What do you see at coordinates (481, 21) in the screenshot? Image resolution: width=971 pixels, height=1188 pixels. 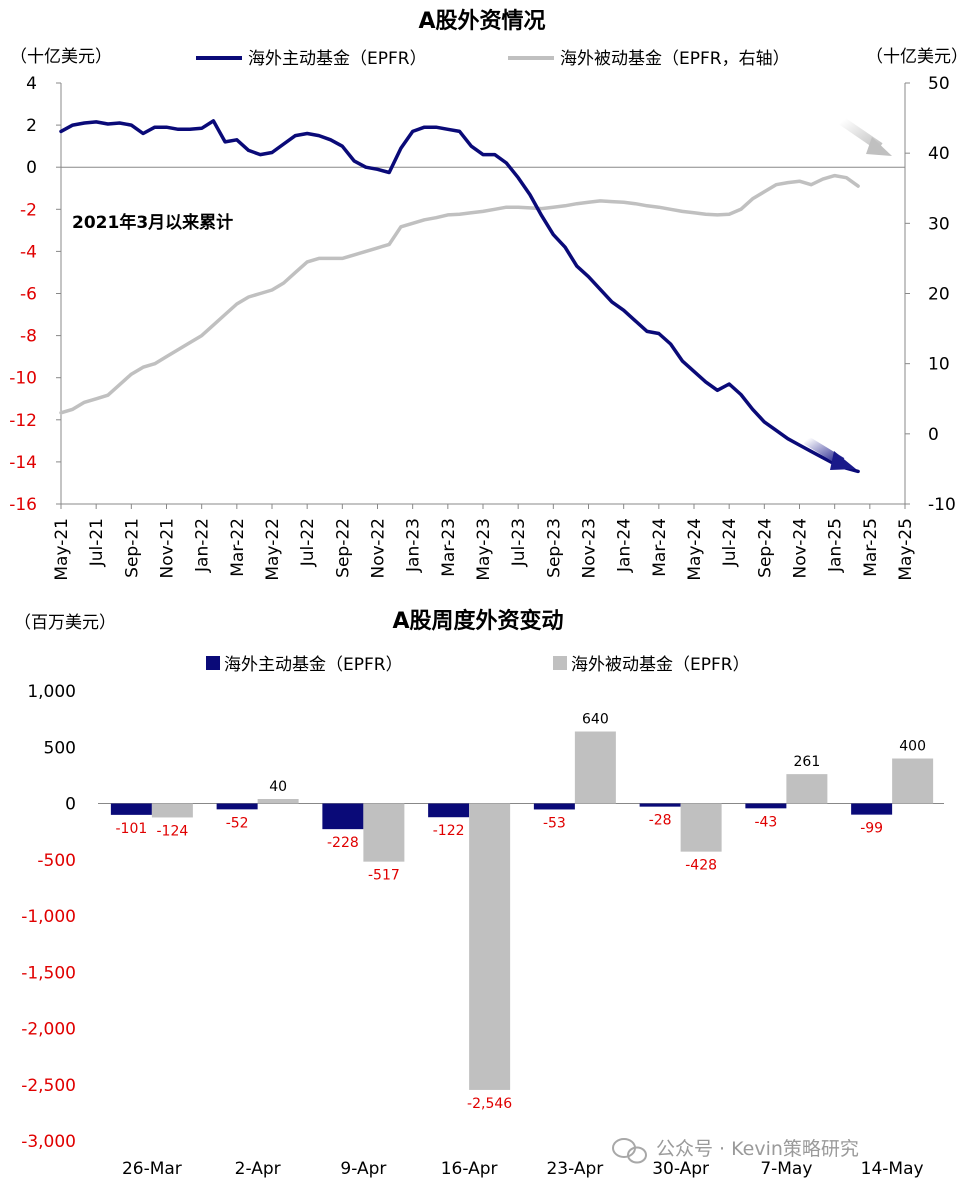 I see `top-chart-title: A股外资情况` at bounding box center [481, 21].